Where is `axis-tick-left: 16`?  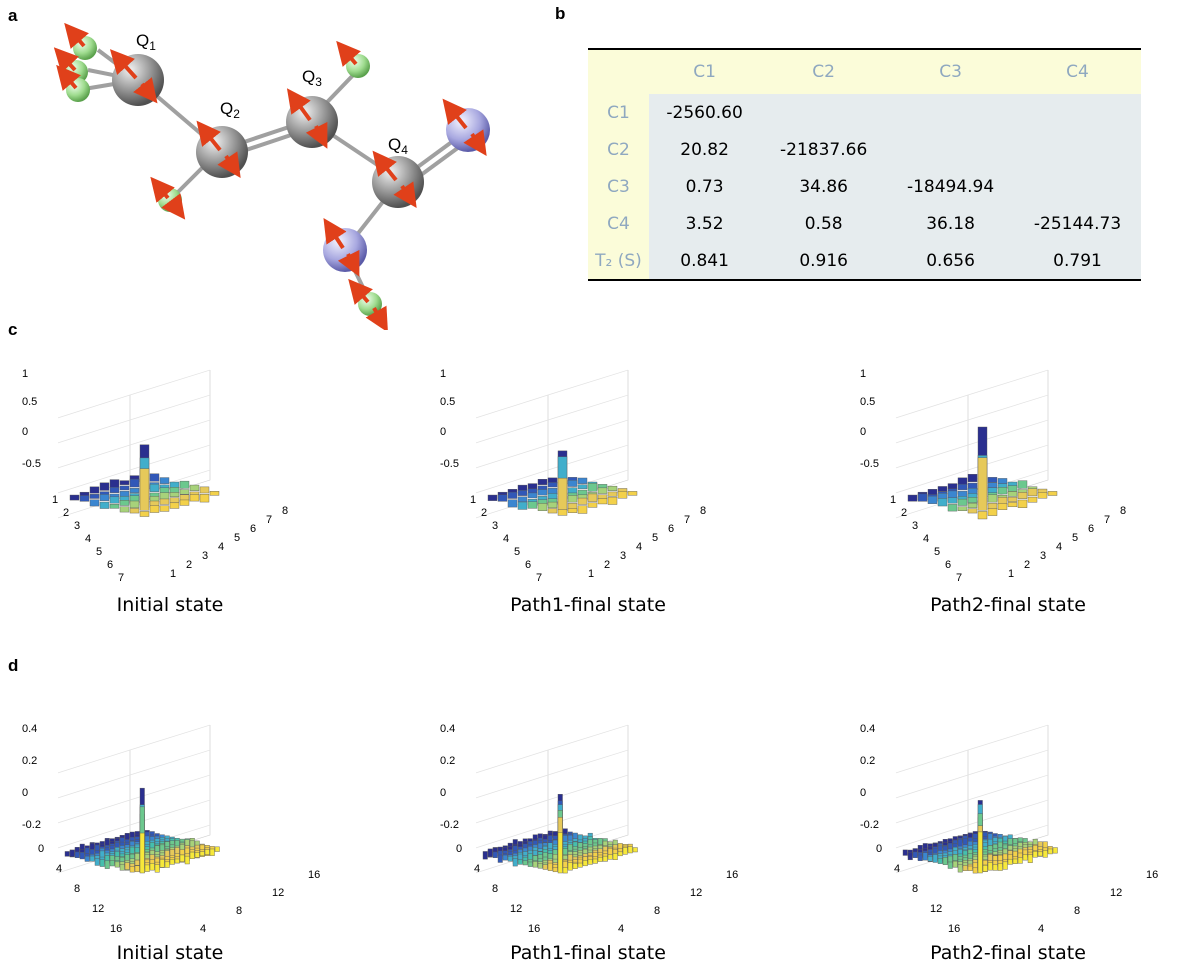 axis-tick-left: 16 is located at coordinates (116, 929).